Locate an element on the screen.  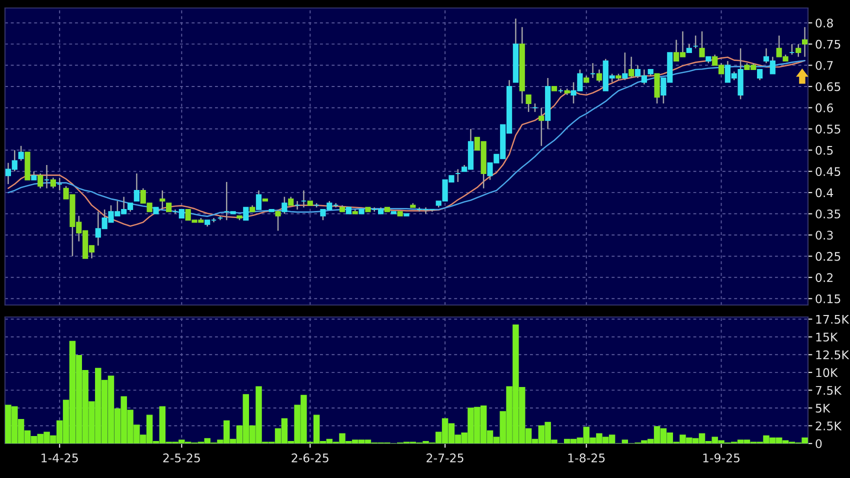
y-tick-label: 0.75 is located at coordinates (828, 44).